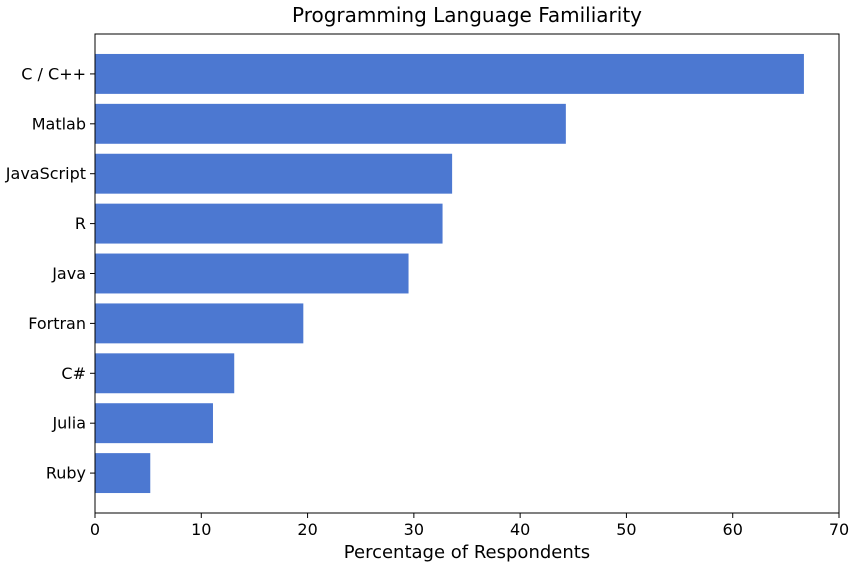  Describe the element at coordinates (59, 123) in the screenshot. I see `y-tick-label: Matlab` at that location.